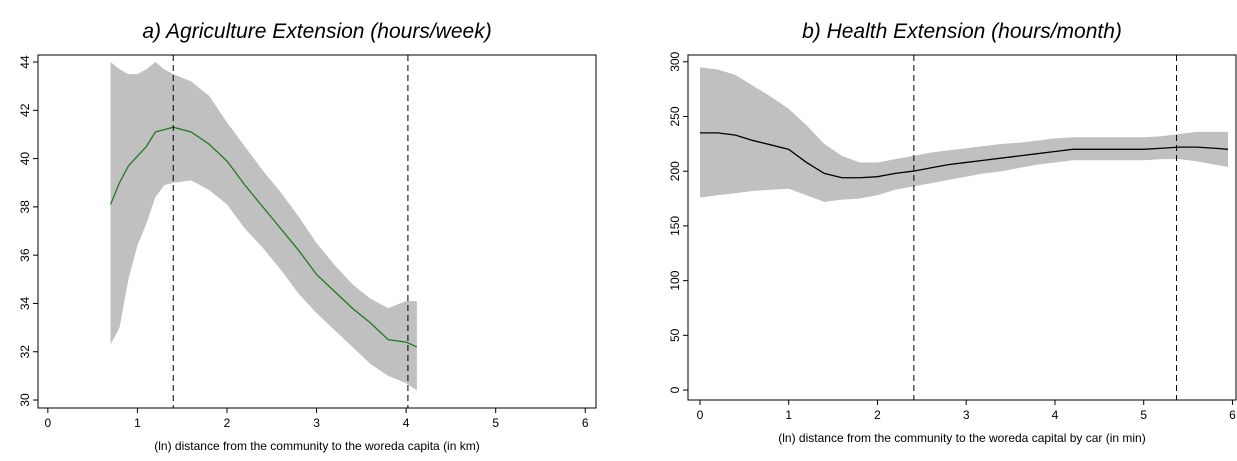 The height and width of the screenshot is (461, 1237). What do you see at coordinates (25, 62) in the screenshot?
I see `y-tick-label: 44` at bounding box center [25, 62].